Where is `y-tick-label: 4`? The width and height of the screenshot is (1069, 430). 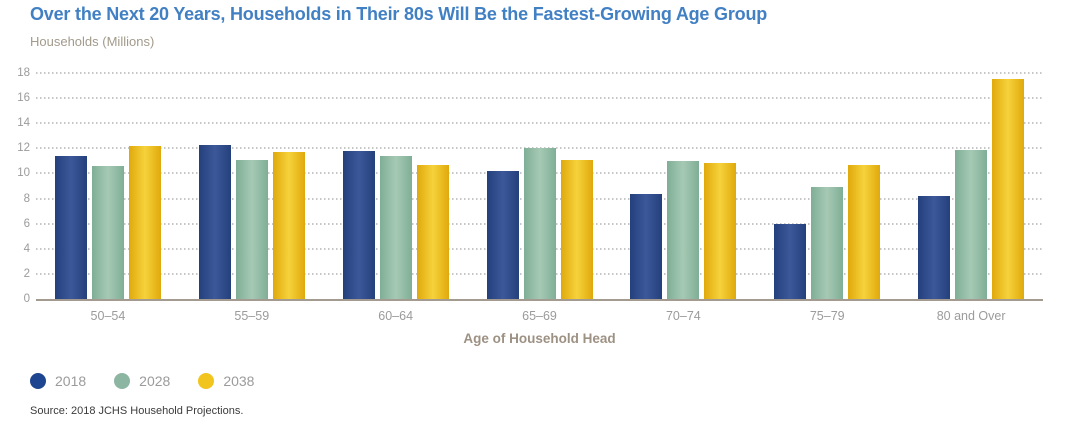
y-tick-label: 4 is located at coordinates (26, 248).